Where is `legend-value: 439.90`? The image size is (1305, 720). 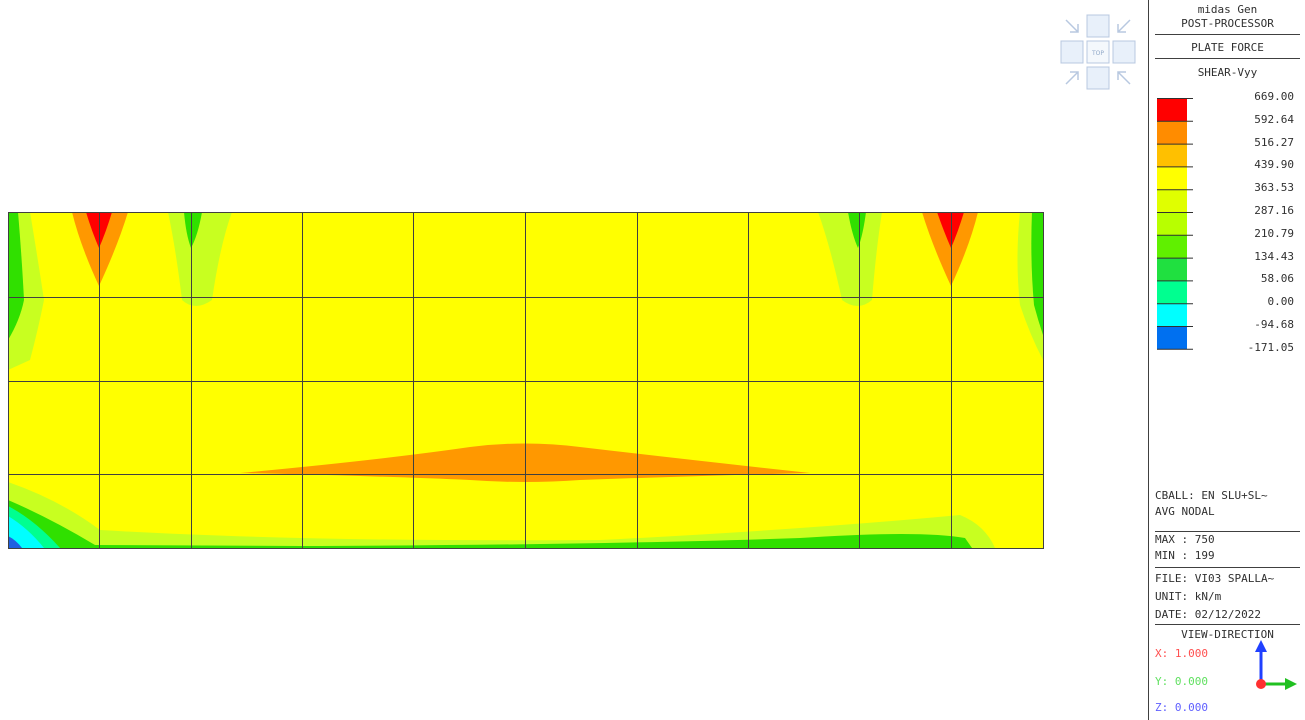 legend-value: 439.90 is located at coordinates (1274, 165).